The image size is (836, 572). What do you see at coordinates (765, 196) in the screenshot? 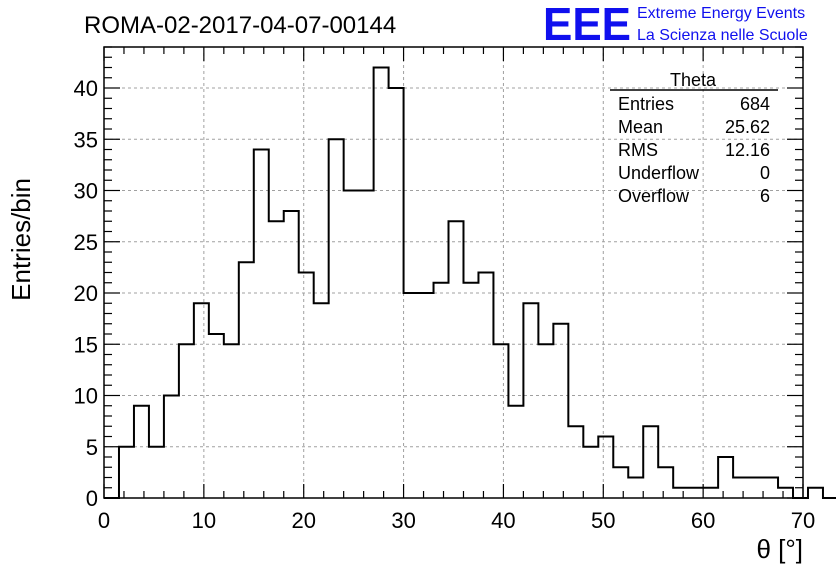
I see `stats-value-overflow: 6` at bounding box center [765, 196].